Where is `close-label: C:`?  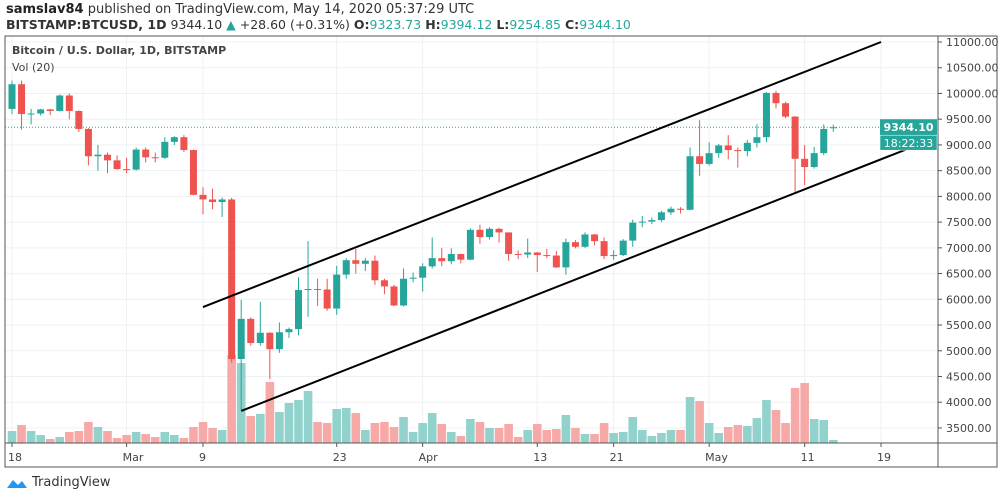 close-label: C: is located at coordinates (572, 24).